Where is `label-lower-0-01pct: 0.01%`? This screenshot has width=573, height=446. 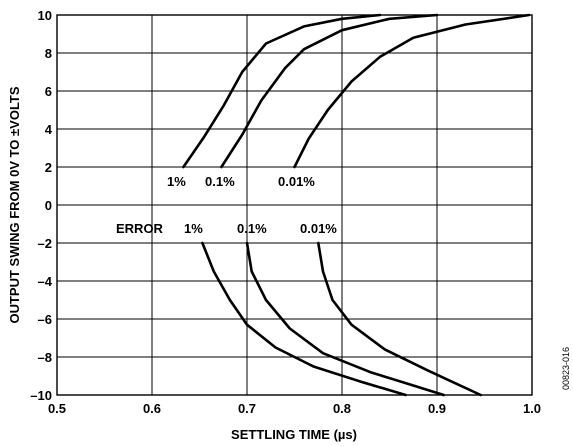
label-lower-0-01pct: 0.01% is located at coordinates (318, 228).